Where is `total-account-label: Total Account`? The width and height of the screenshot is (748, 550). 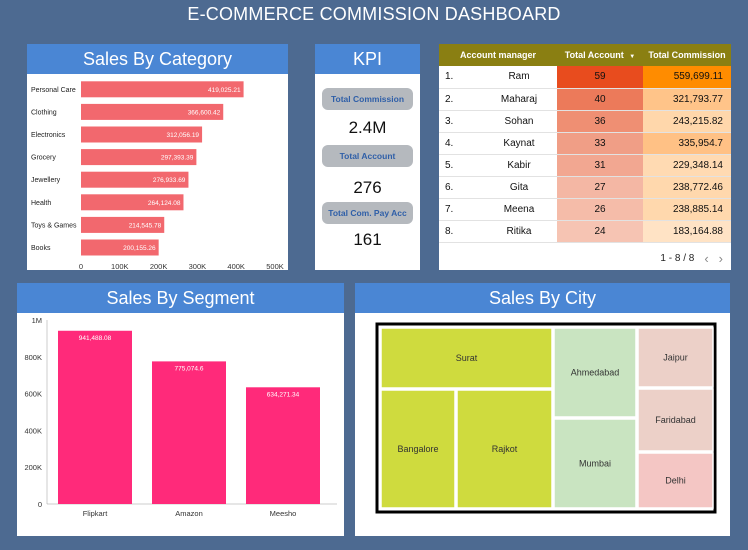
total-account-label: Total Account is located at coordinates (367, 156).